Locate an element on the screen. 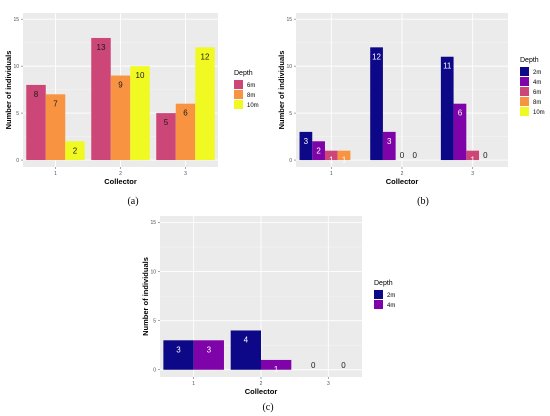 The image size is (550, 416). legend: Depth 2m 4m is located at coordinates (384, 294).